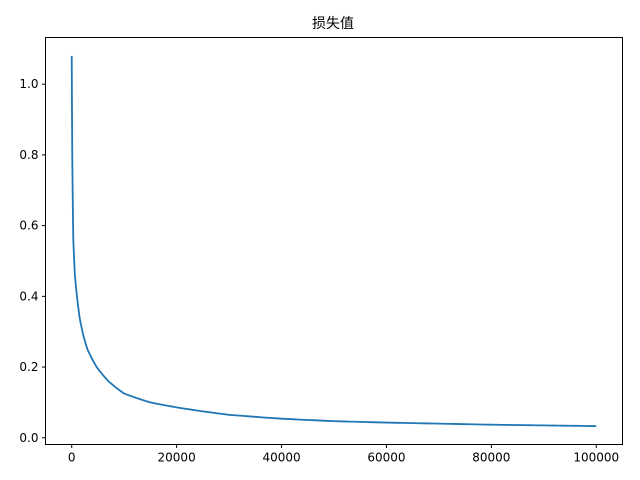 Image resolution: width=640 pixels, height=480 pixels. I want to click on y-tick-label: 0.0, so click(28, 438).